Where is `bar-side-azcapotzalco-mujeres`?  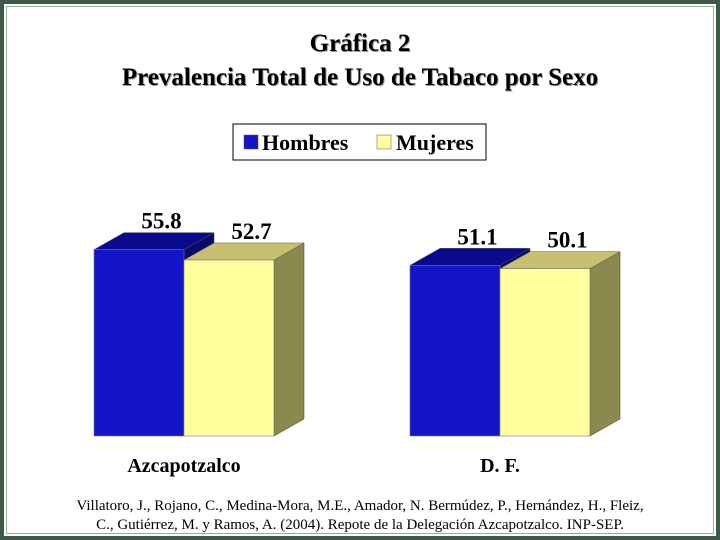
bar-side-azcapotzalco-mujeres is located at coordinates (289, 339).